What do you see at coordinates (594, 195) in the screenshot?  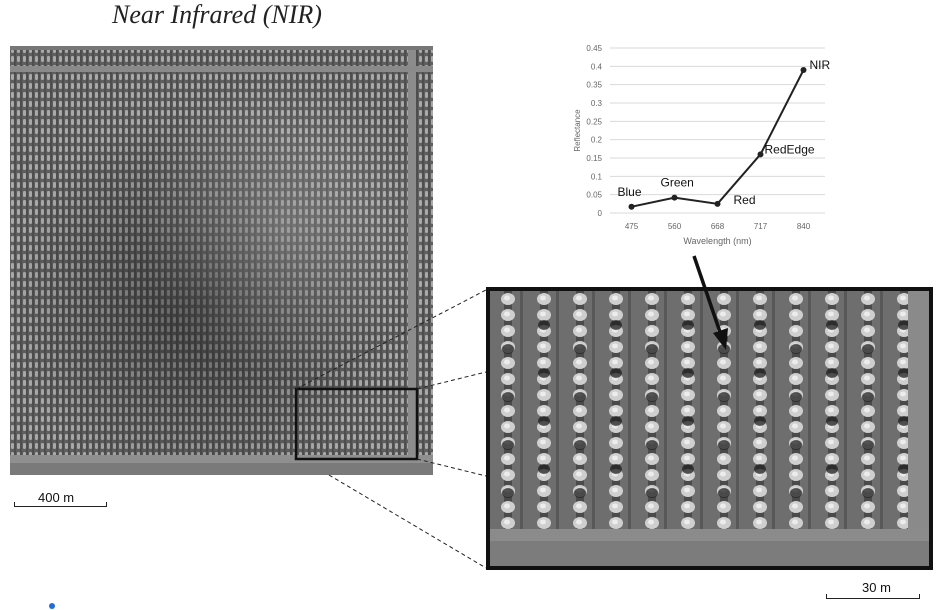 I see `y-tick-label: 0.05` at bounding box center [594, 195].